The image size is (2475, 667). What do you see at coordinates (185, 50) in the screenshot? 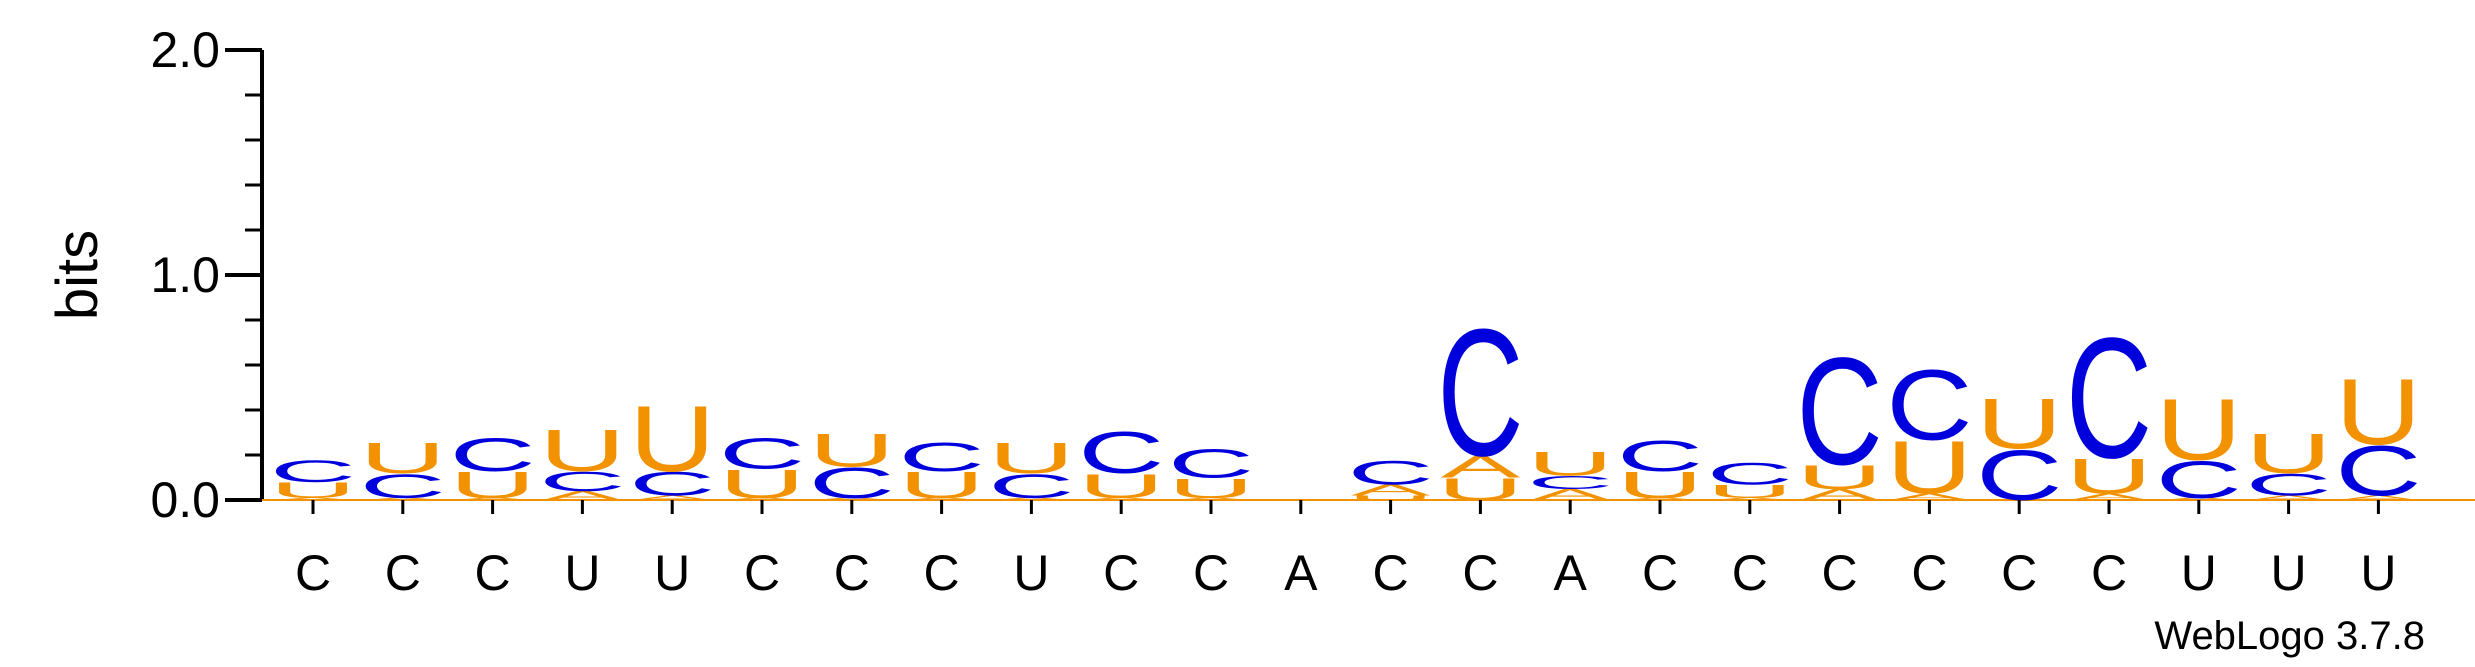
I see `y-tick-label-2: 2.0` at bounding box center [185, 50].